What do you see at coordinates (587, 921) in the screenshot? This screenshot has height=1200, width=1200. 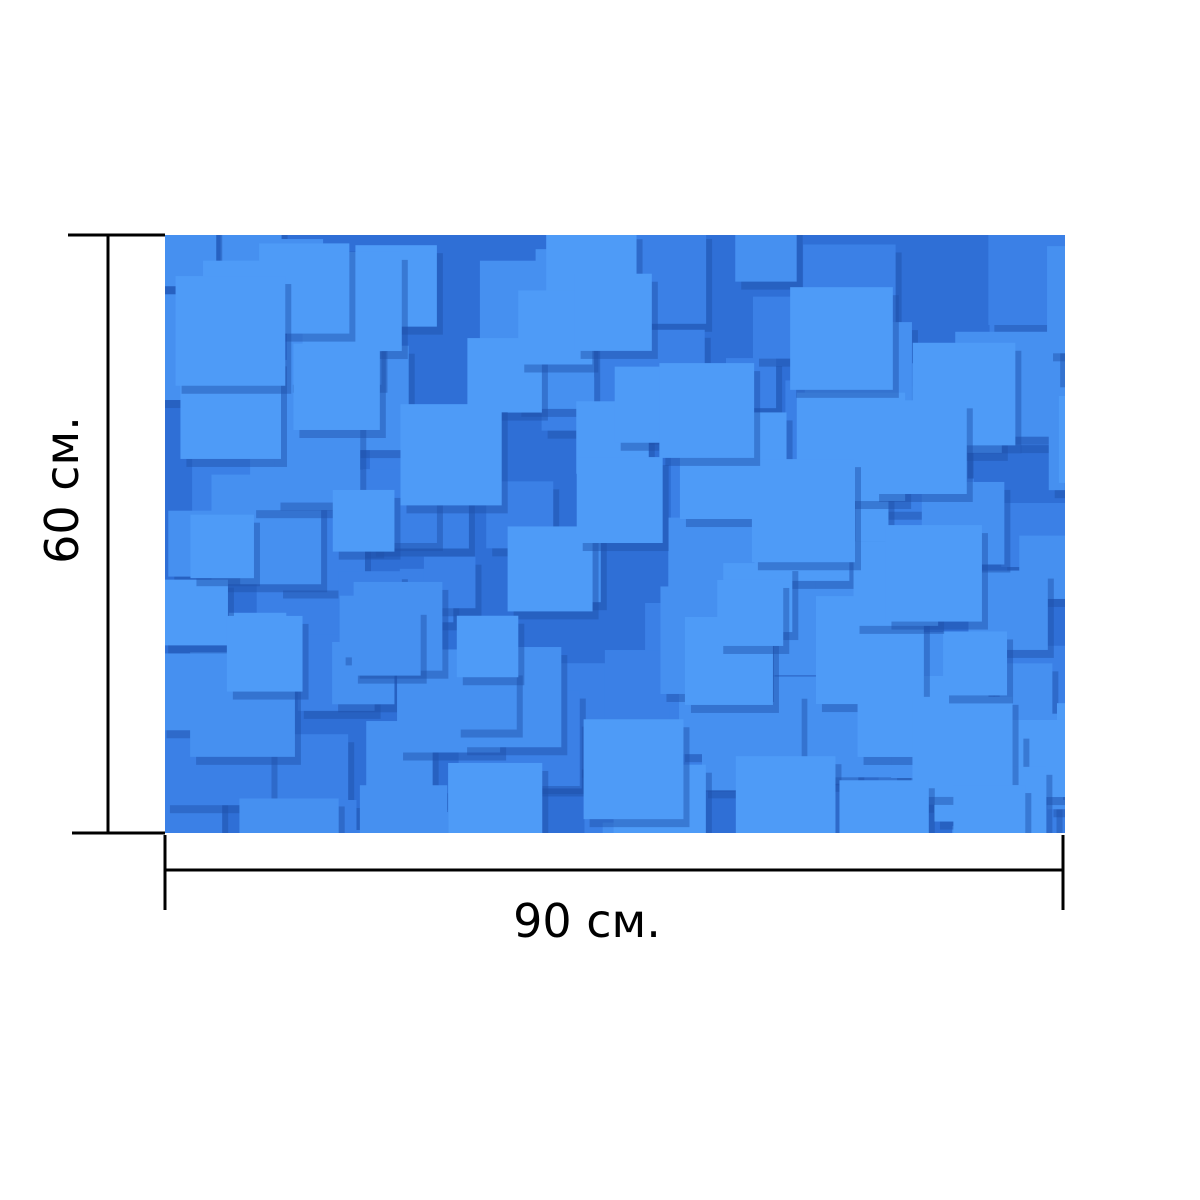 I see `width-label: 90 см.` at bounding box center [587, 921].